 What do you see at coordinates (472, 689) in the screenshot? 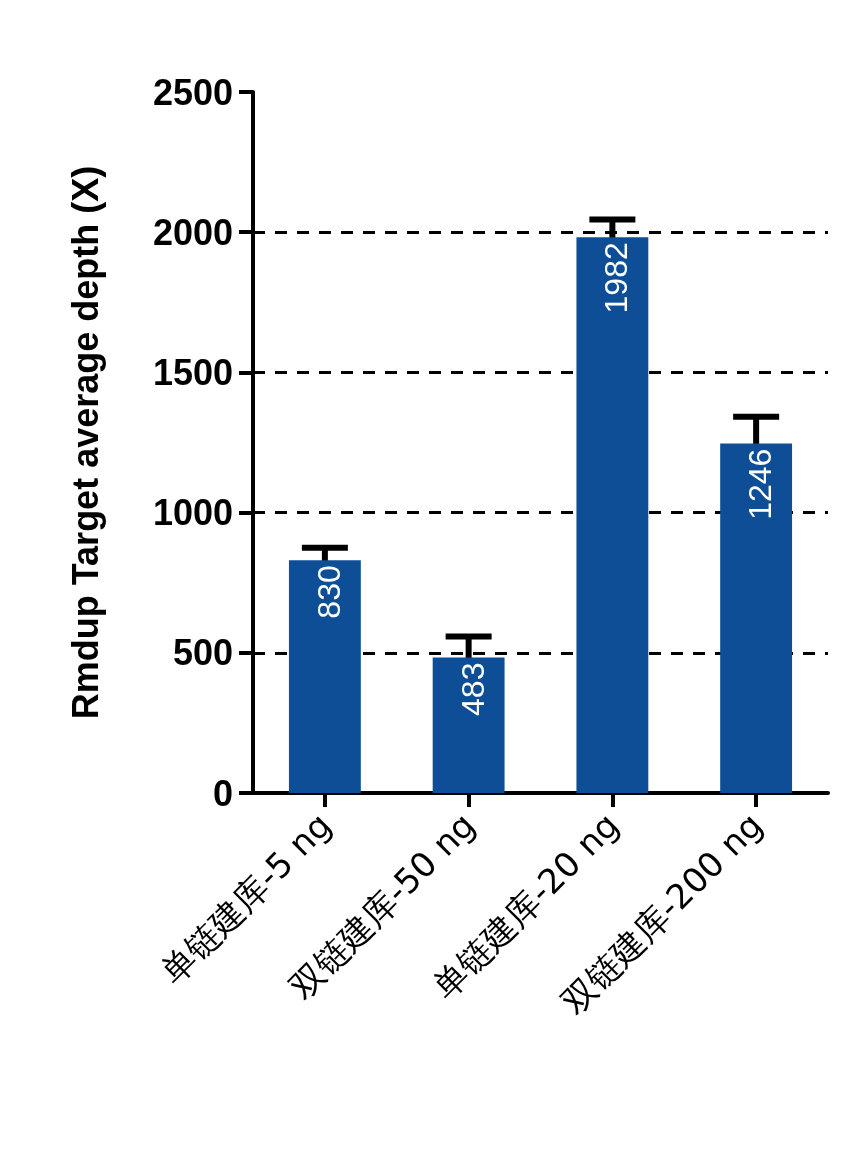
I see `data-label: 483` at bounding box center [472, 689].